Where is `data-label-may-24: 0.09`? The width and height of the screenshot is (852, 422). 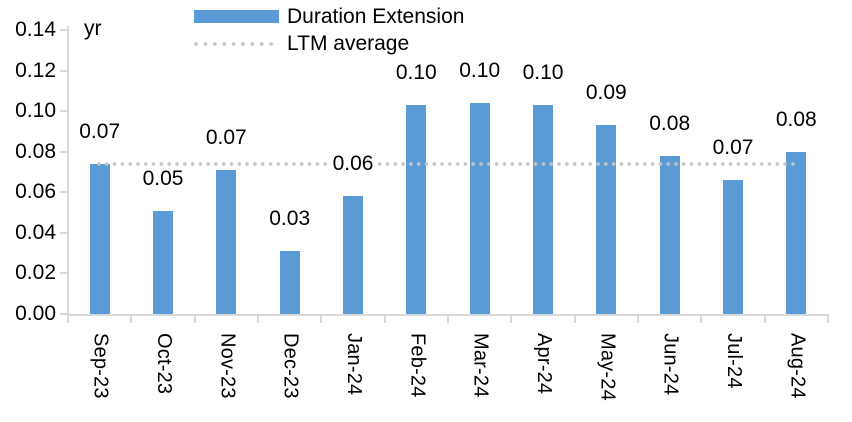
data-label-may-24: 0.09 is located at coordinates (606, 93).